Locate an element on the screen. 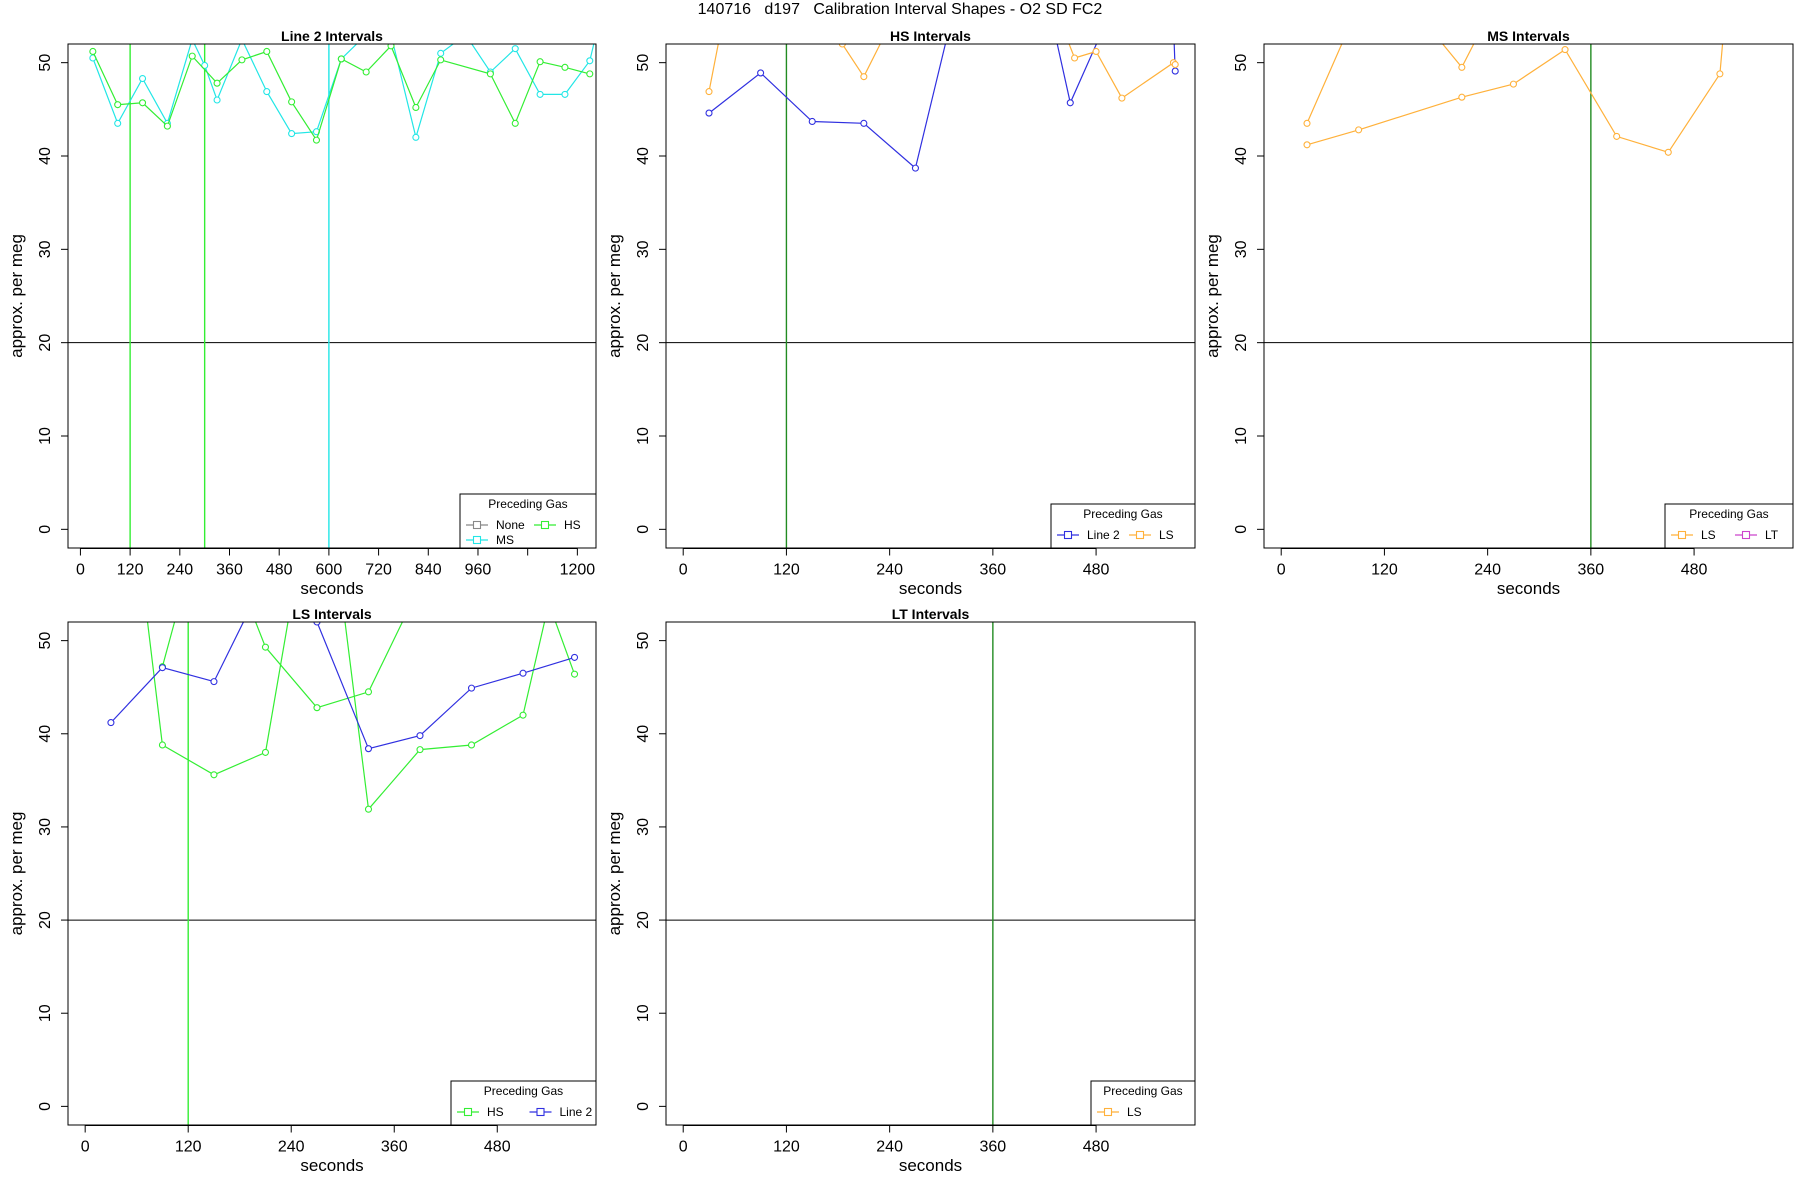 The width and height of the screenshot is (1800, 1200). panel-title: MS Intervals is located at coordinates (1528, 36).